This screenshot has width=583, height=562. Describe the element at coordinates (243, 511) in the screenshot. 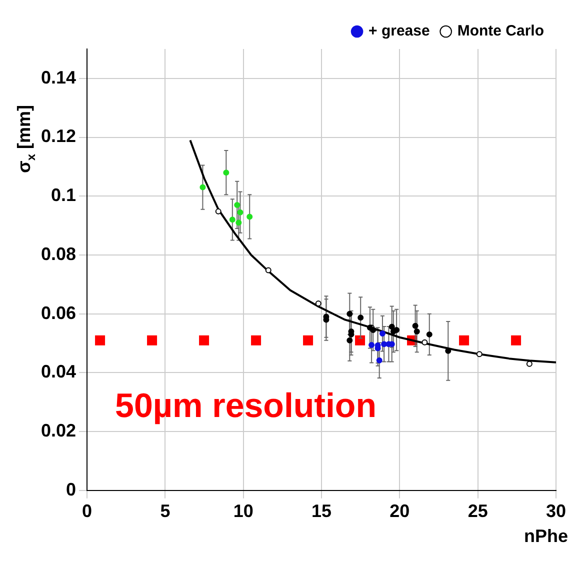

I see `x-tick-label: 10` at that location.